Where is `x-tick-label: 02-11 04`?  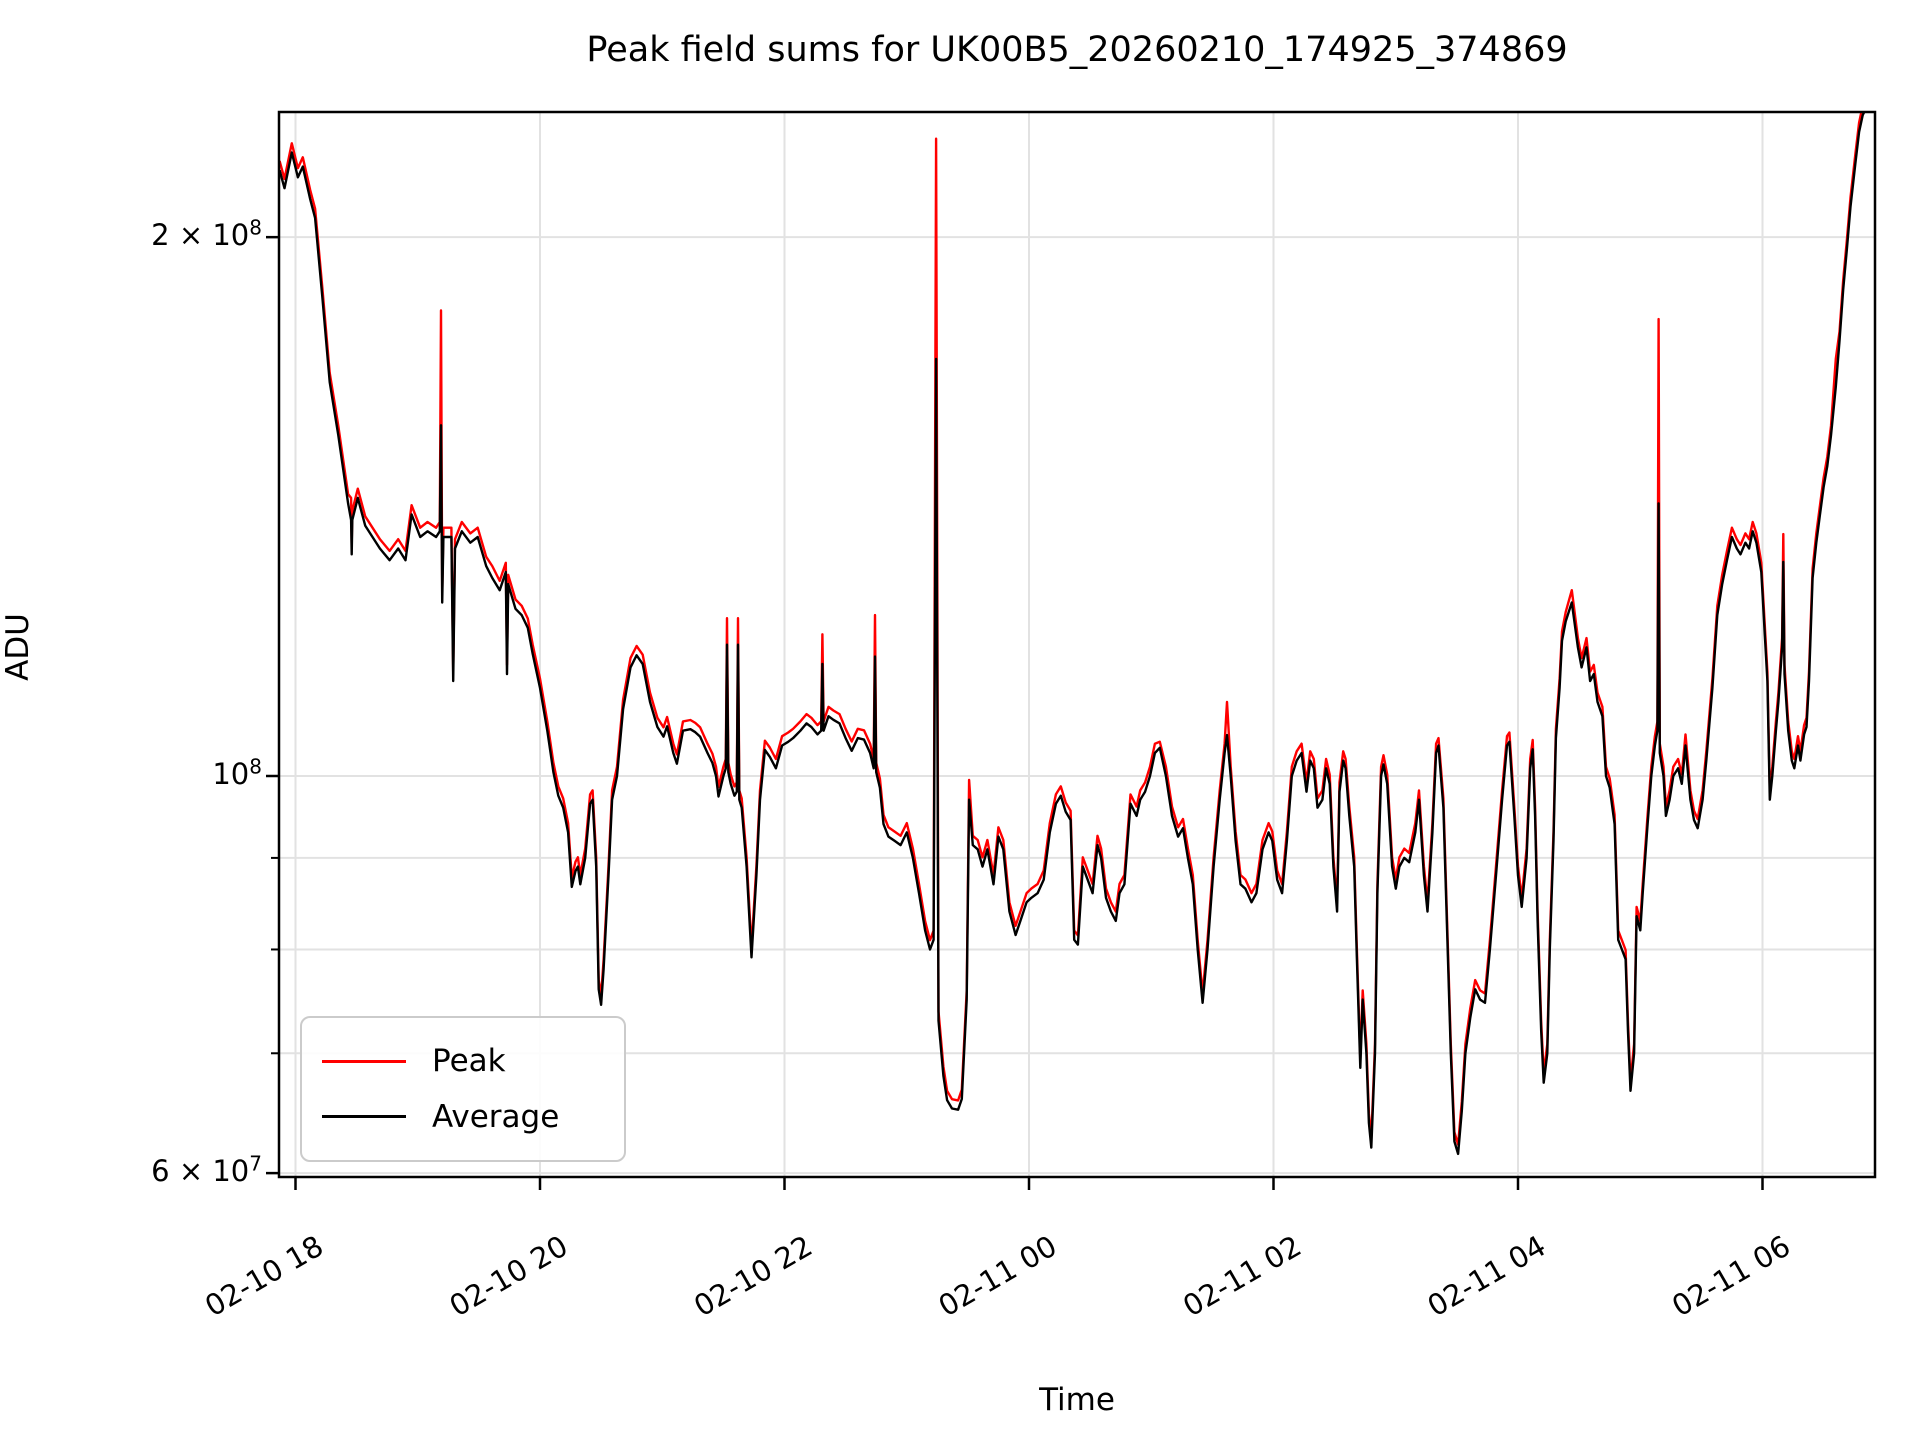
x-tick-label: 02-11 04 is located at coordinates (1487, 1276).